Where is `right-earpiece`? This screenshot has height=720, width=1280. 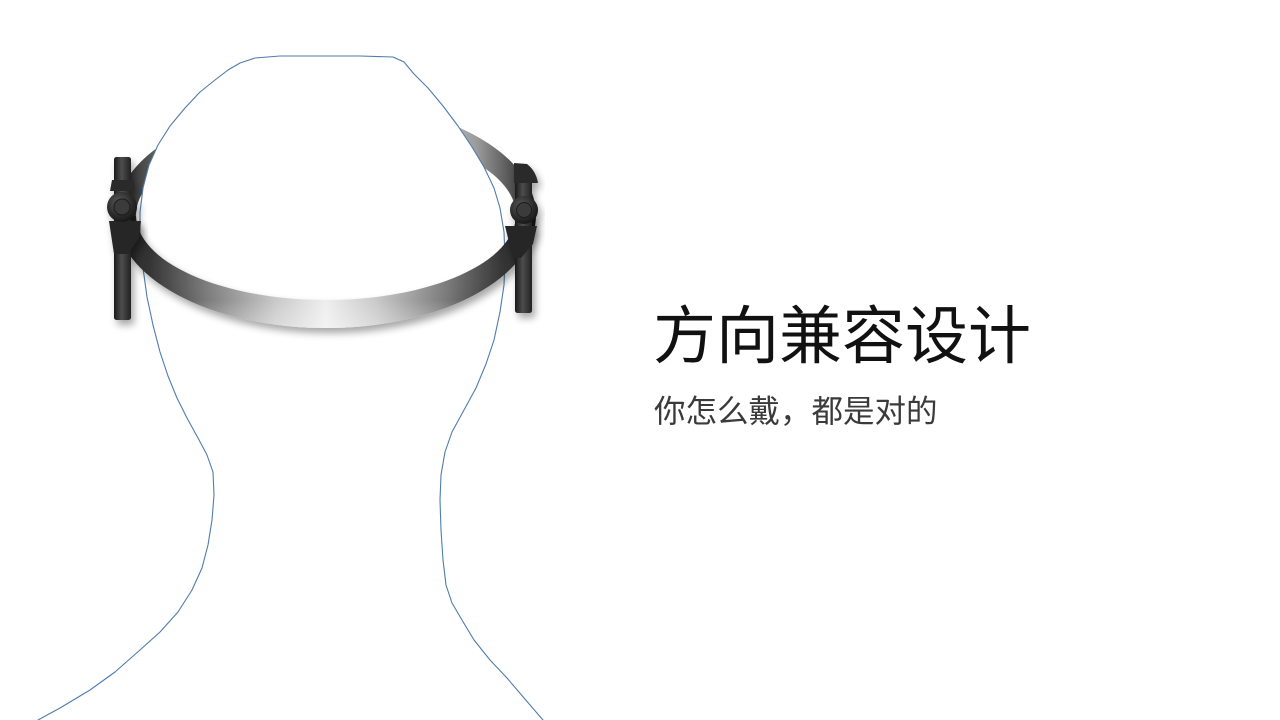
right-earpiece is located at coordinates (521, 238).